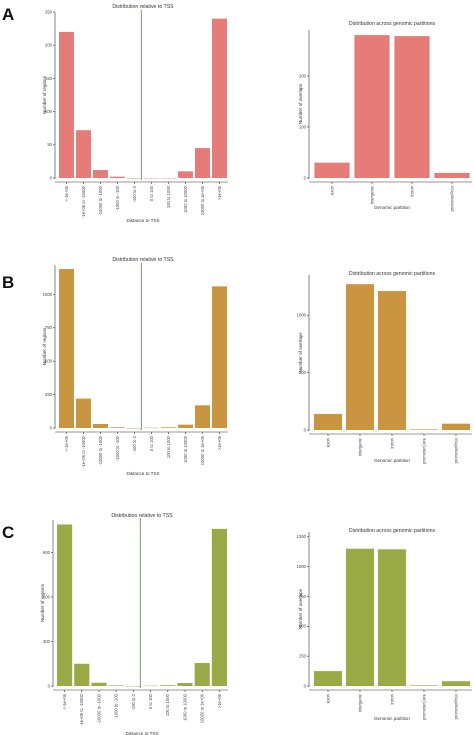  What do you see at coordinates (47, 641) in the screenshot?
I see `tss-2-y-tick-label: 300` at bounding box center [47, 641].